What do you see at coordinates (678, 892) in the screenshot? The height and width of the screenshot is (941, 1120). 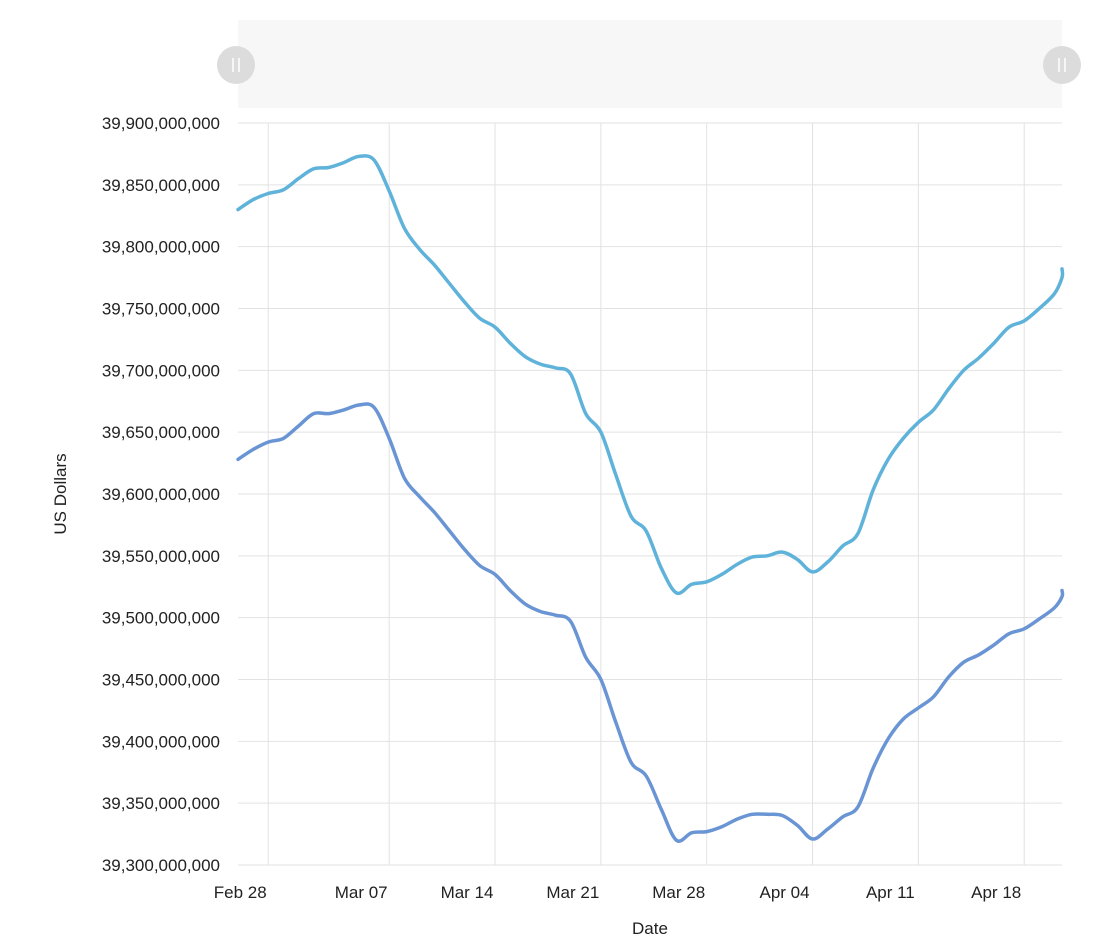 I see `x-tick-label: Mar 28` at bounding box center [678, 892].